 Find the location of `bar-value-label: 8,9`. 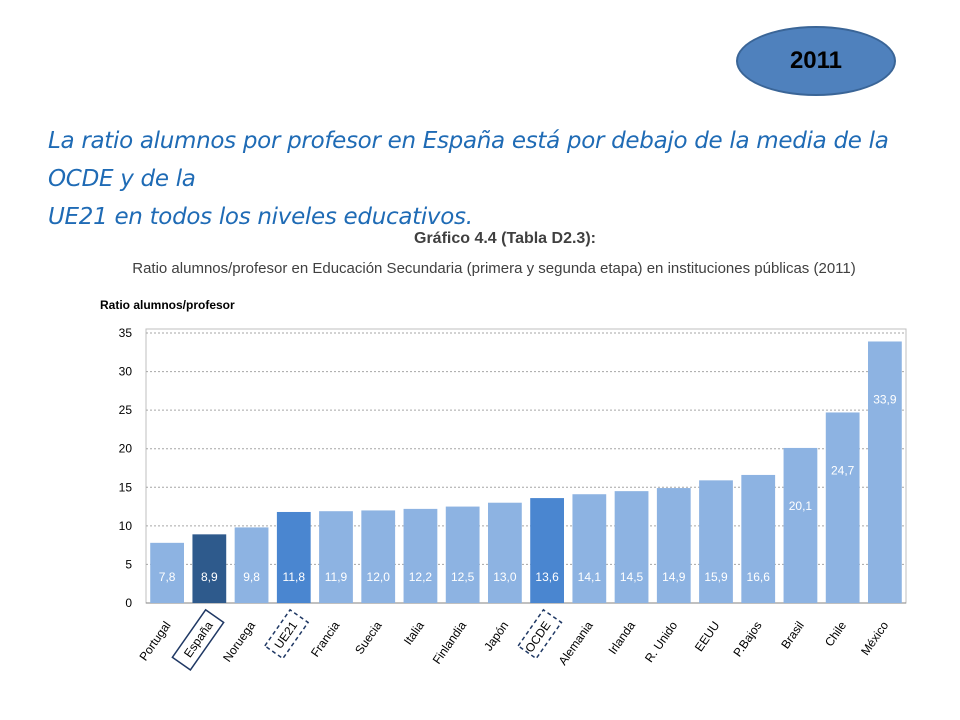

bar-value-label: 8,9 is located at coordinates (209, 577).